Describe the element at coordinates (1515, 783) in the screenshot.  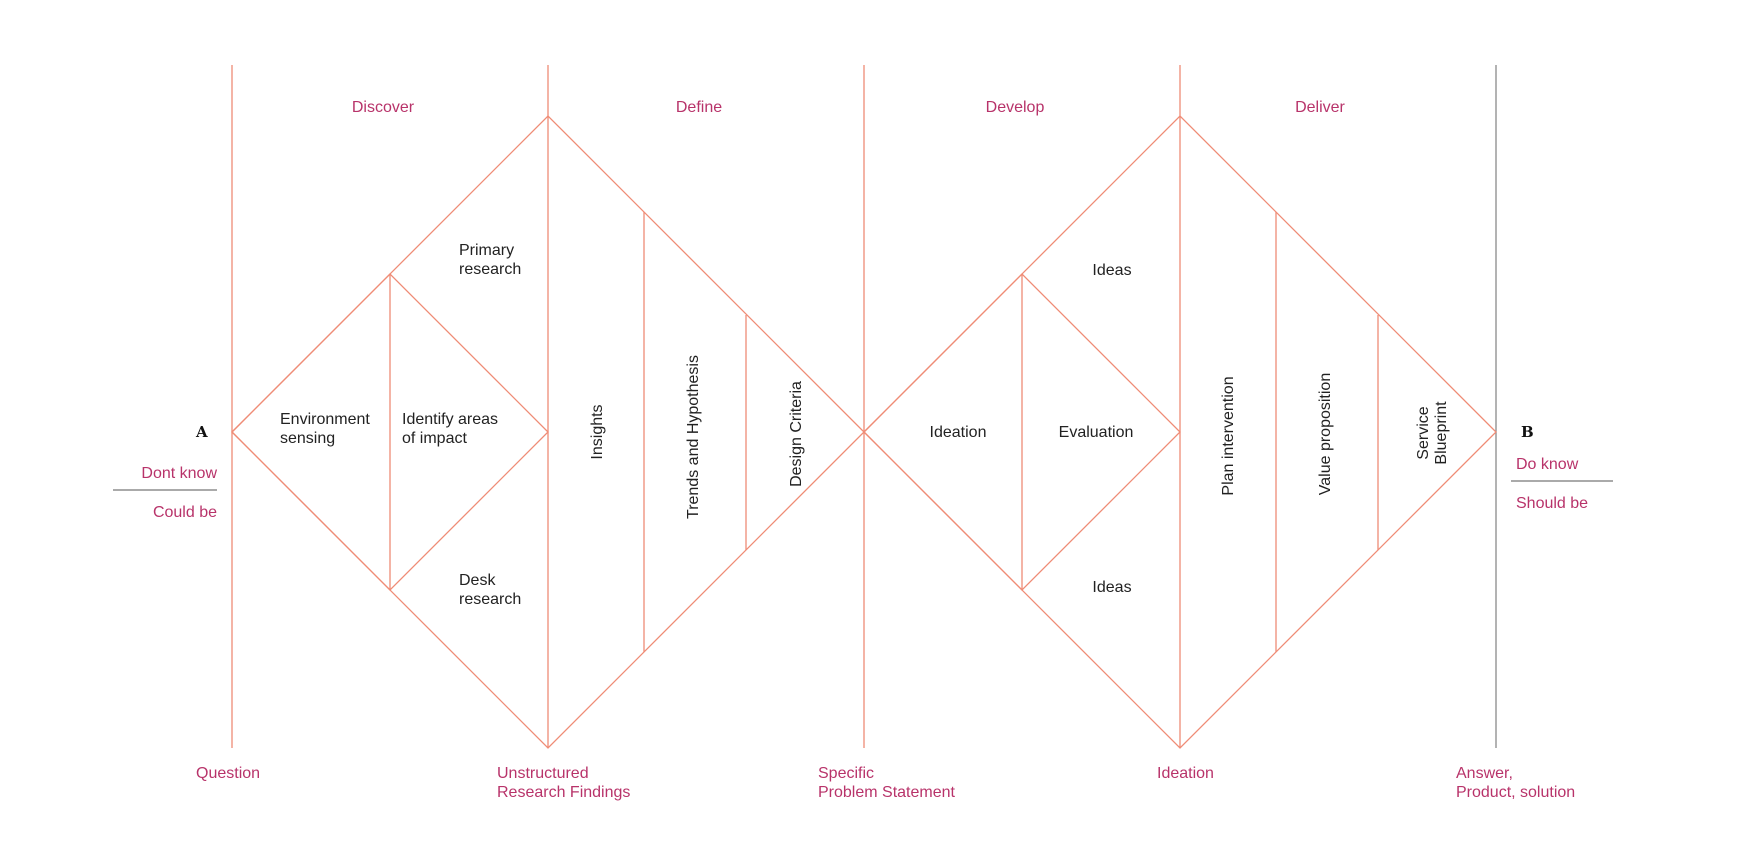
I see `stage-label-answer: Answer, Product, solution` at that location.